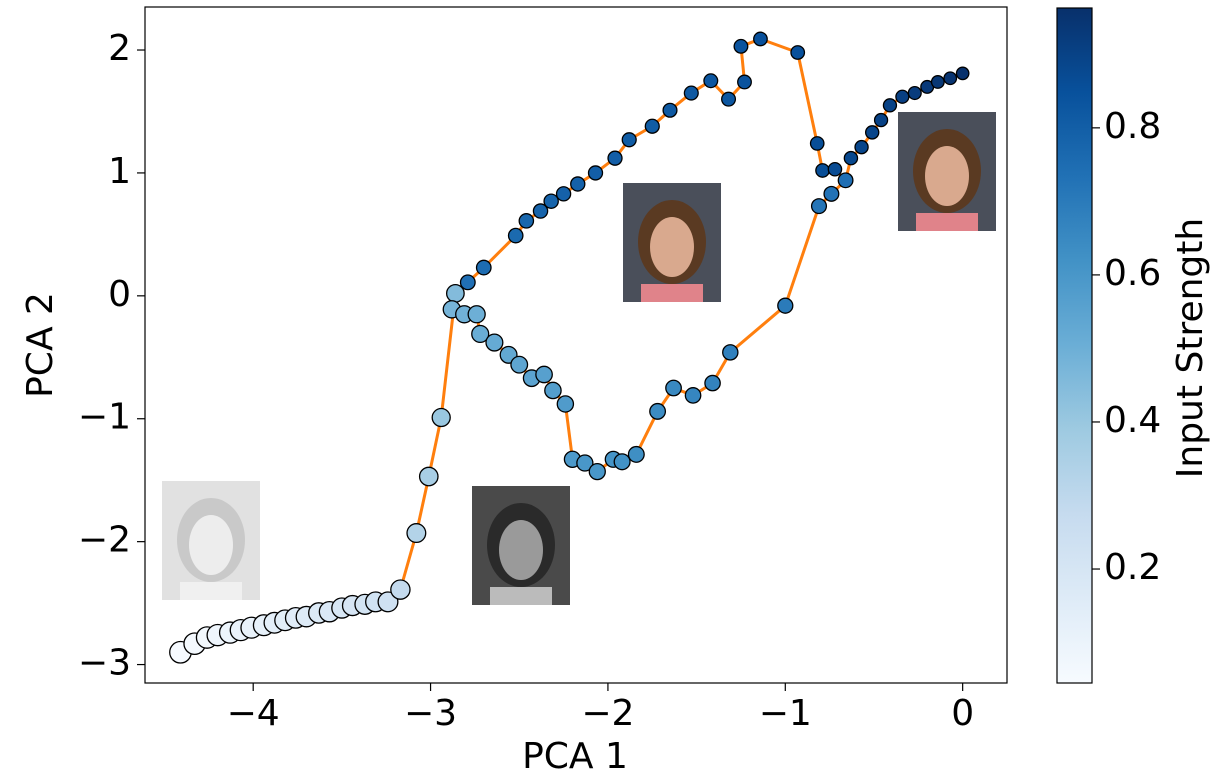 This screenshot has height=780, width=1217. What do you see at coordinates (785, 713) in the screenshot?
I see `x-tick-label: −1` at bounding box center [785, 713].